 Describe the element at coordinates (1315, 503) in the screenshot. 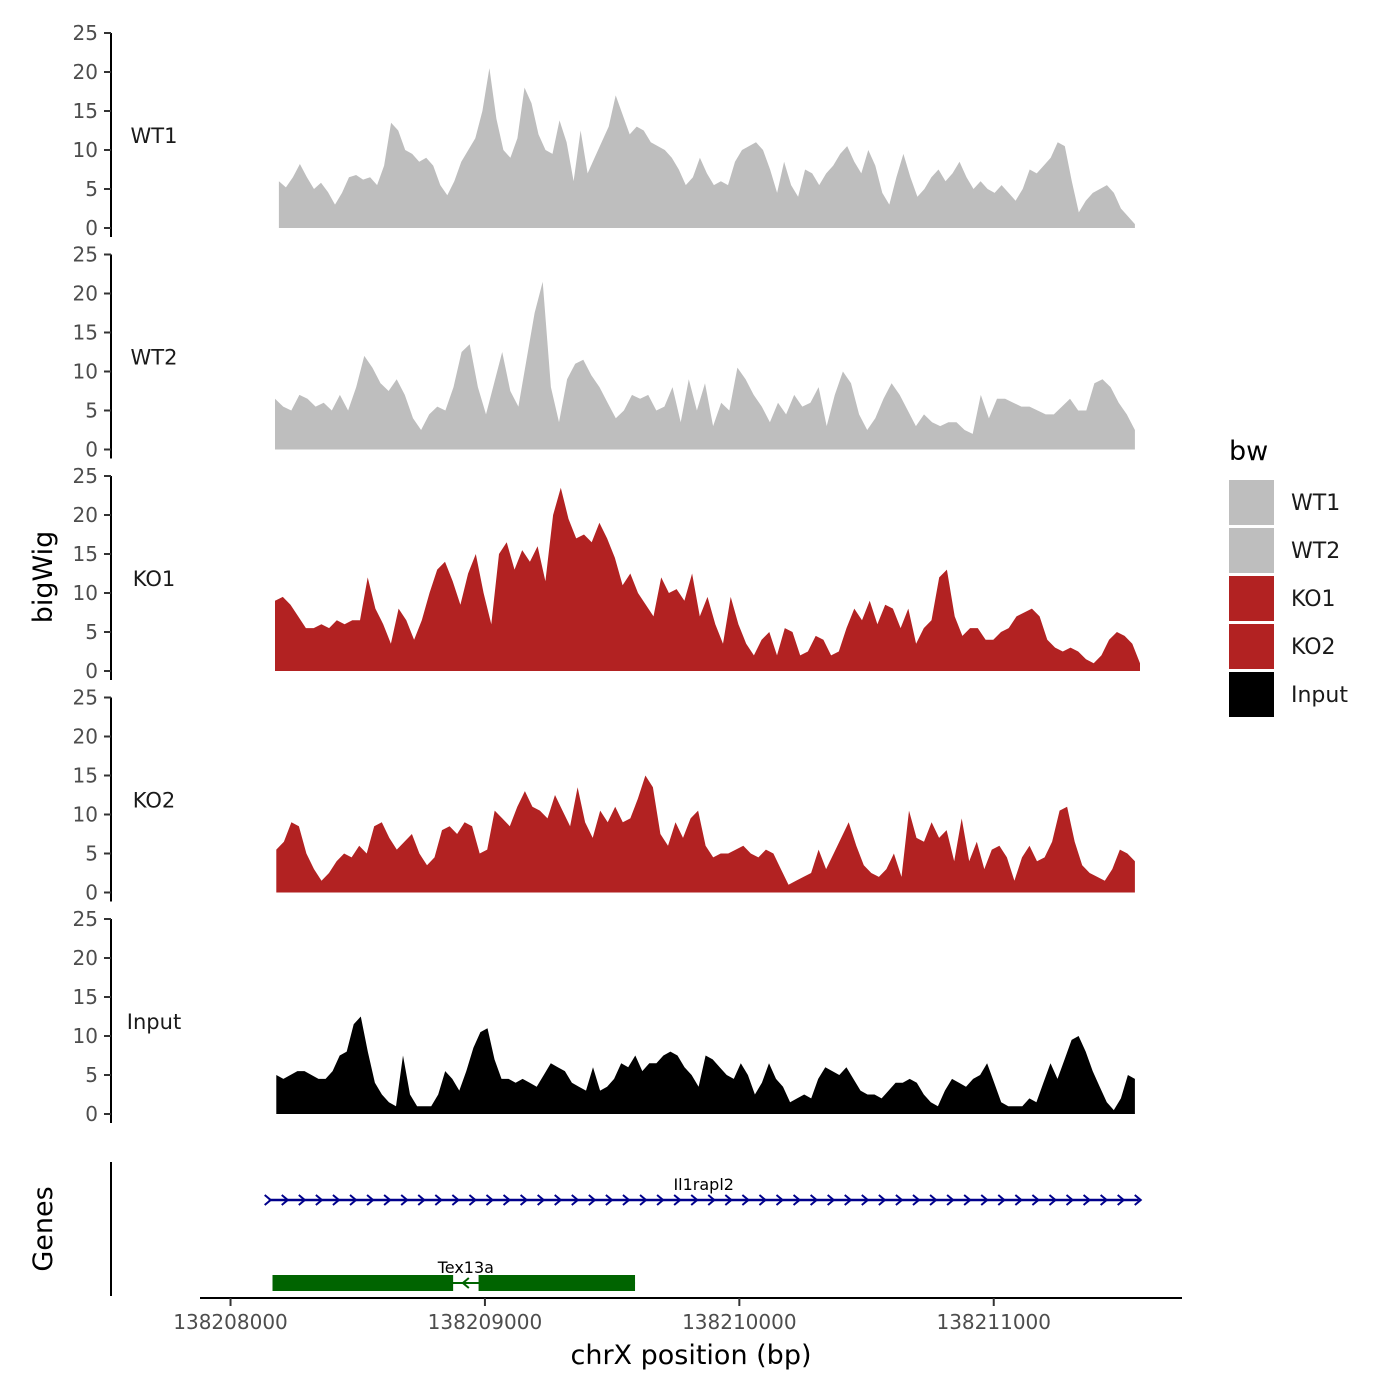

I see `legend-label: WT1` at that location.